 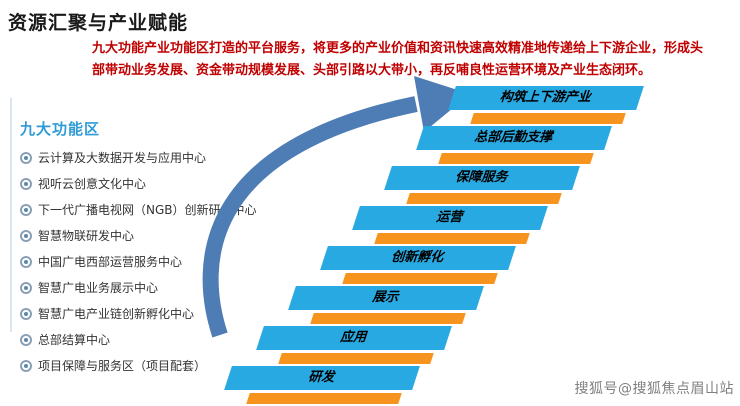 I want to click on list-item: 中国广电西部运营服务中心, so click(x=148, y=261).